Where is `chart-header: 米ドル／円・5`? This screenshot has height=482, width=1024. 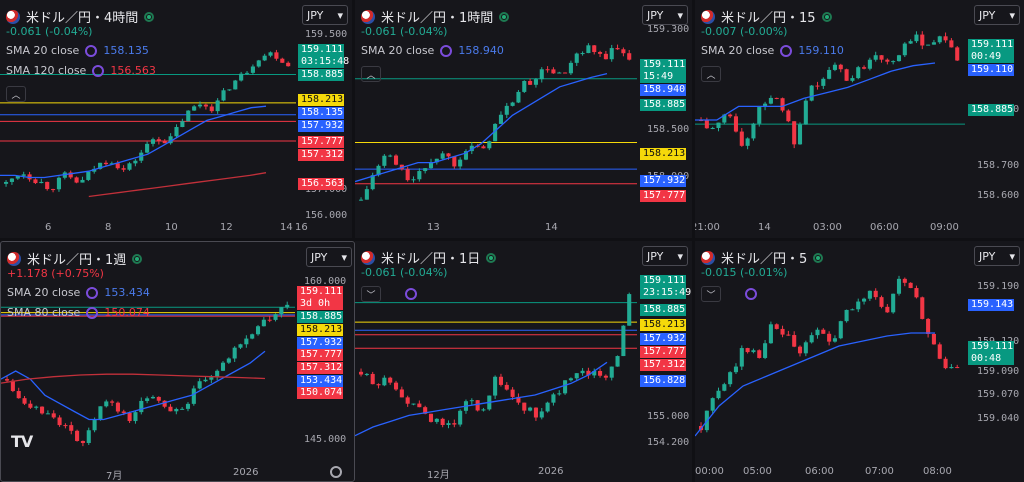
chart-header: 米ドル／円・5 is located at coordinates (762, 257).